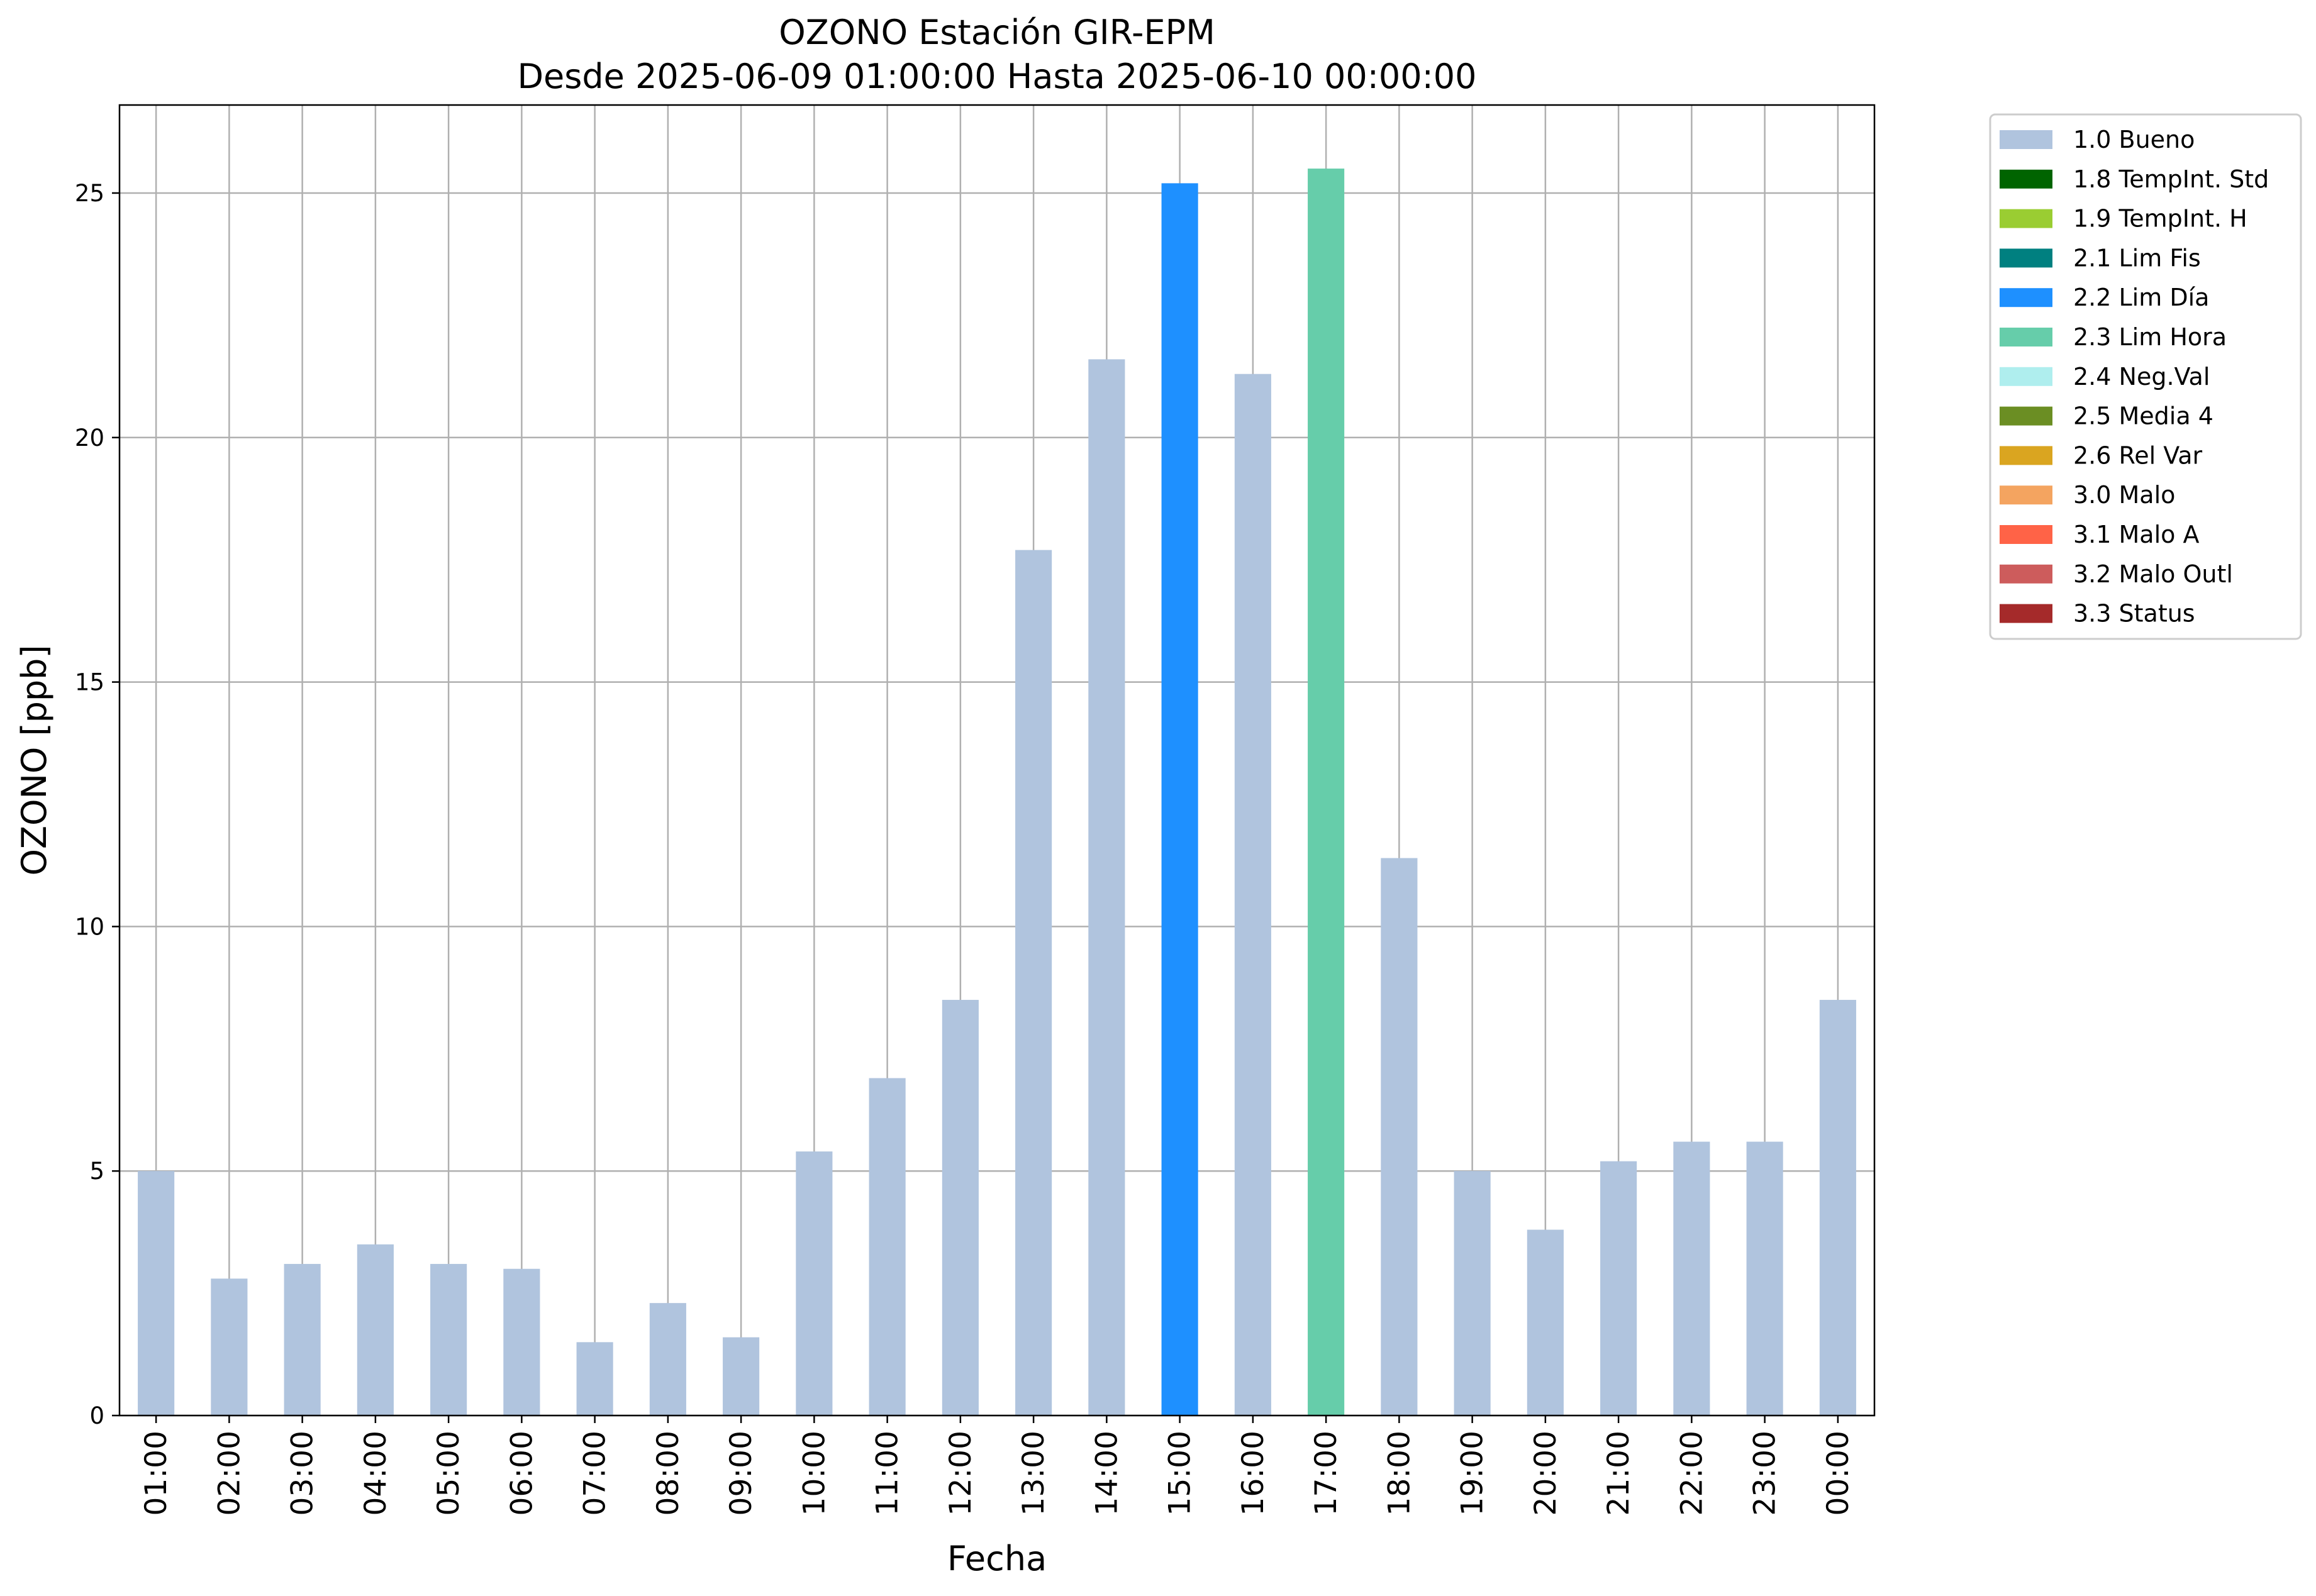 The height and width of the screenshot is (1596, 2316). Describe the element at coordinates (1326, 1473) in the screenshot. I see `x-tick-label: 17:00` at that location.